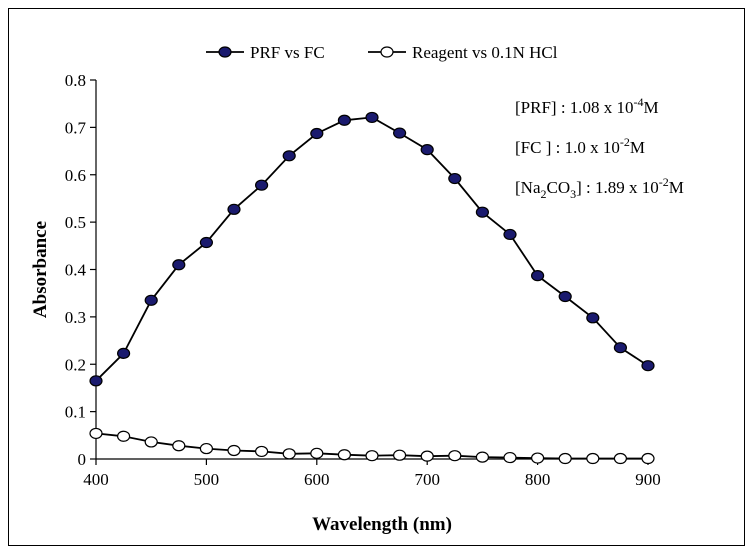 Image resolution: width=755 pixels, height=554 pixels. Describe the element at coordinates (558, 187) in the screenshot. I see `annotation-part: CO` at that location.